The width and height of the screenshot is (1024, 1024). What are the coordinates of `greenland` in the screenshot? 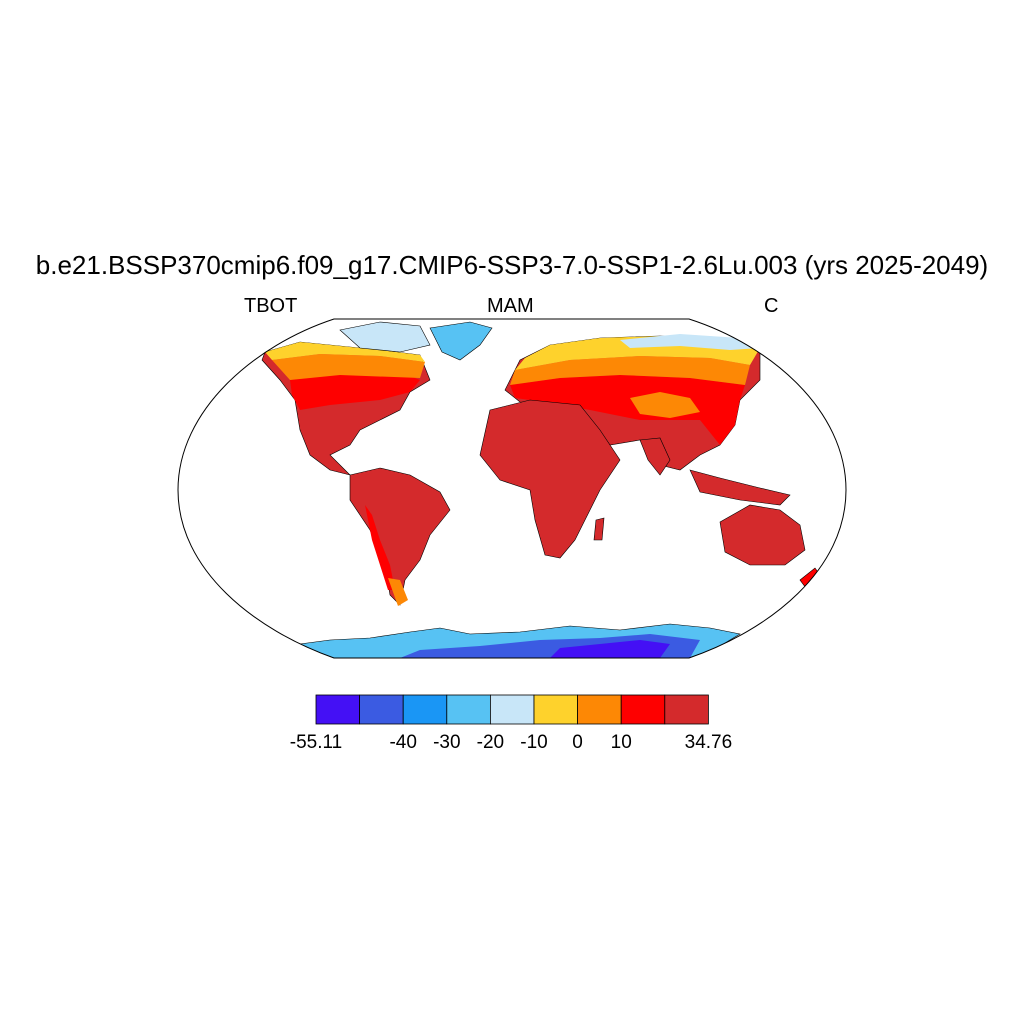 It's located at (461, 341).